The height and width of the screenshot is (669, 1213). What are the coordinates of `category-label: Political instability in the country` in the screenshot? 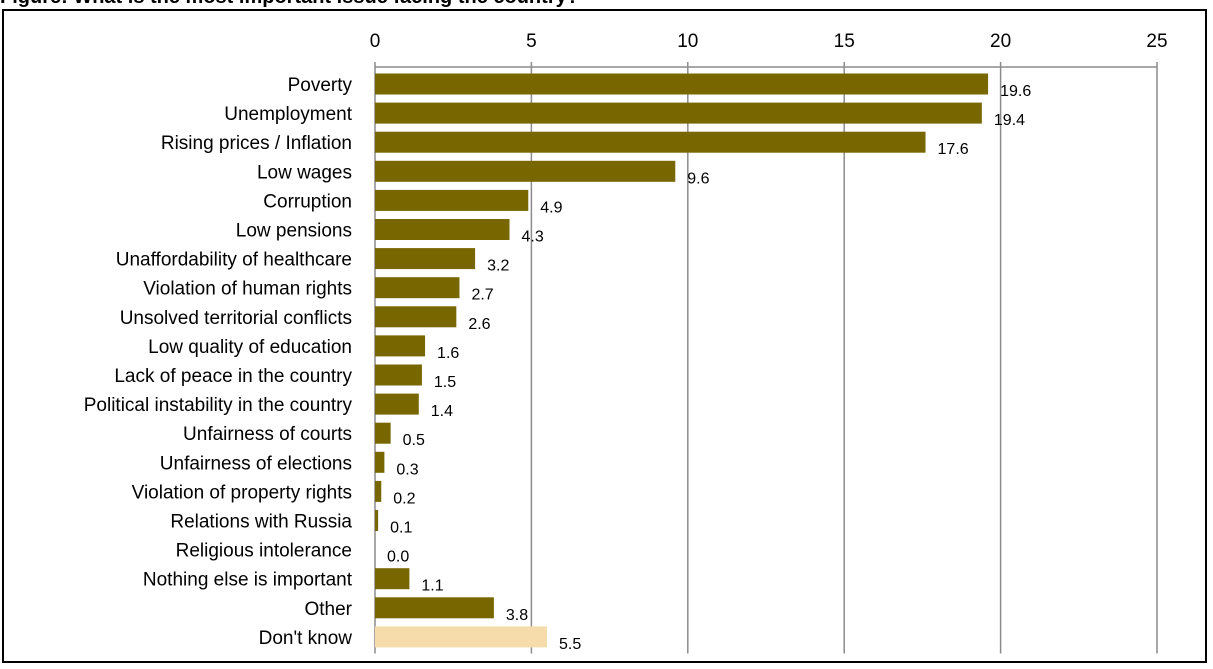 It's located at (218, 405).